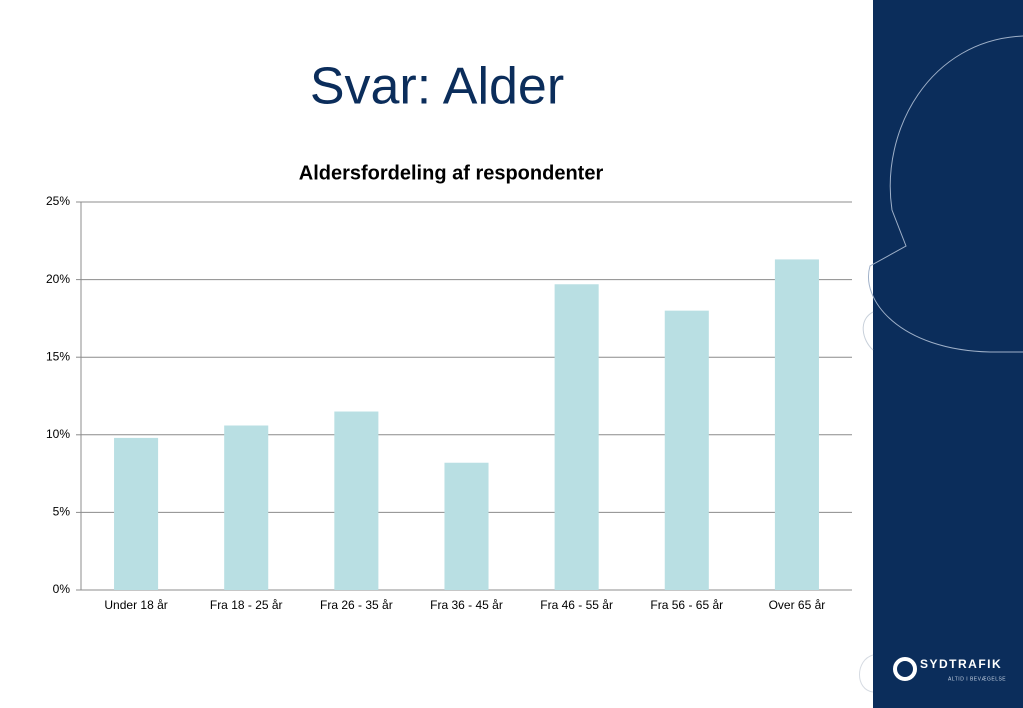 This screenshot has height=708, width=1023. What do you see at coordinates (437, 87) in the screenshot?
I see `slide-title: Svar: Alder` at bounding box center [437, 87].